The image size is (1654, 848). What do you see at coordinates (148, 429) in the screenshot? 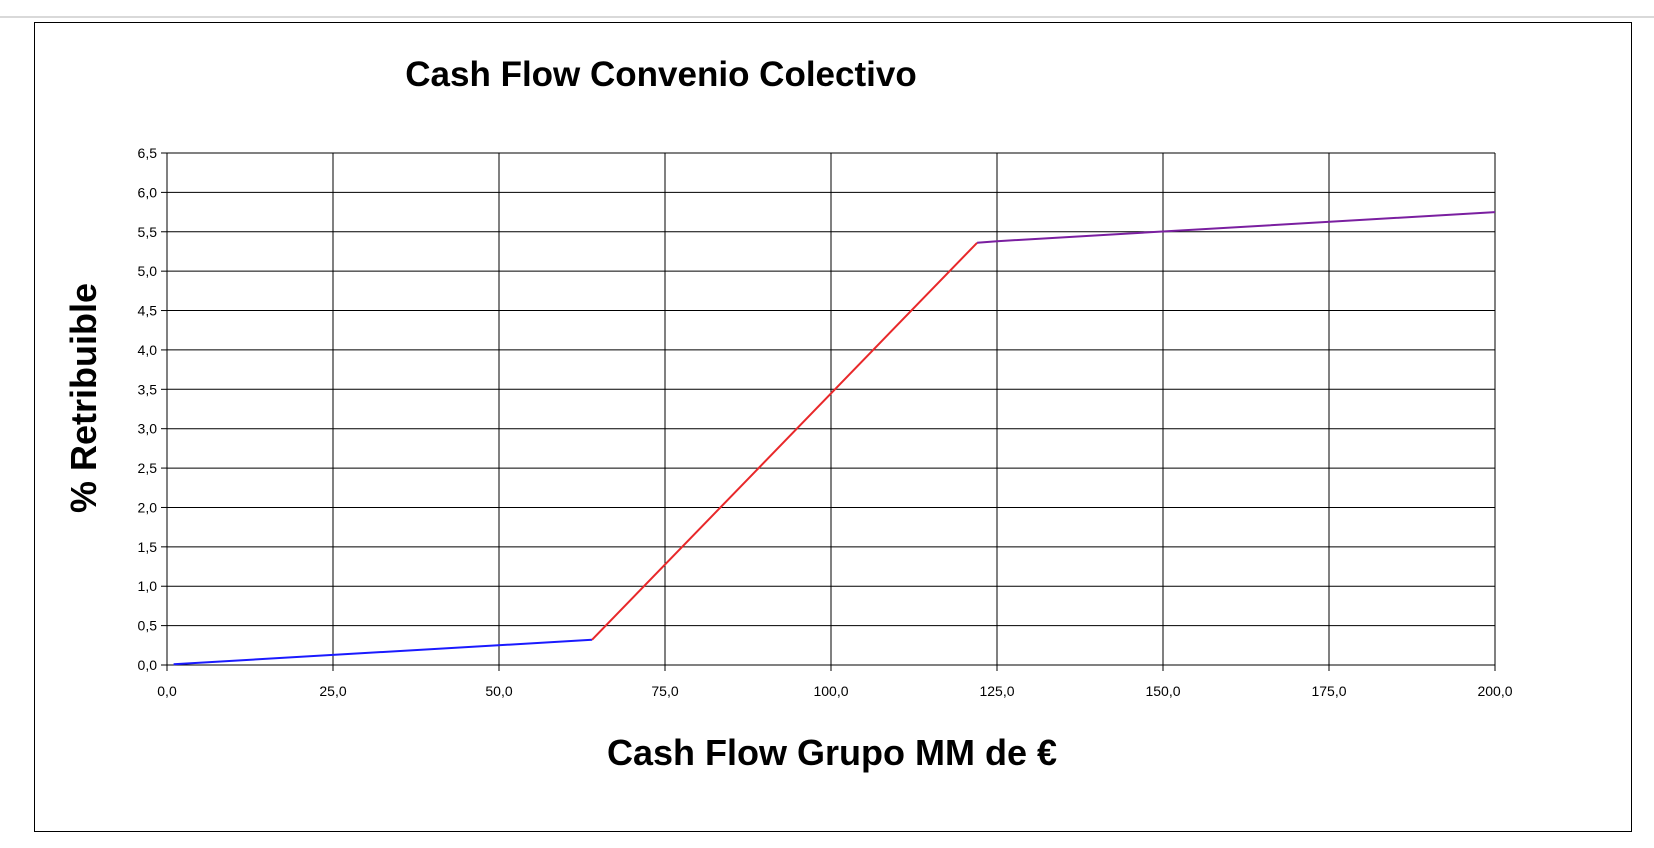
I see `y-tick-label: 3,0` at bounding box center [148, 429].